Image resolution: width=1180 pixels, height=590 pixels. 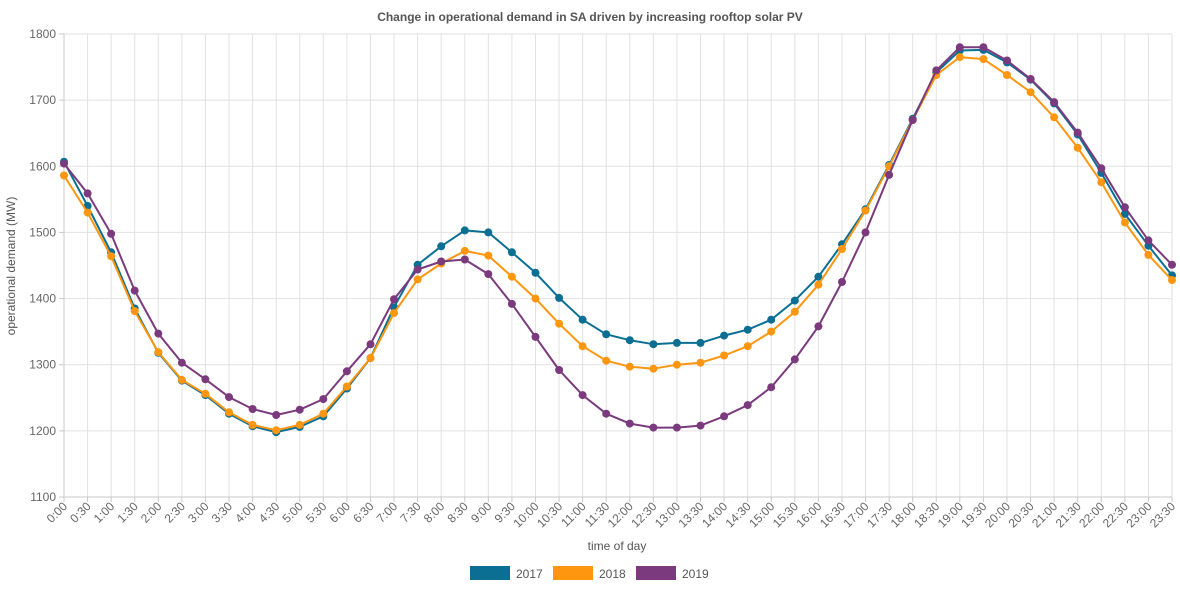 I want to click on legend-item-2017: 2017, so click(x=506, y=573).